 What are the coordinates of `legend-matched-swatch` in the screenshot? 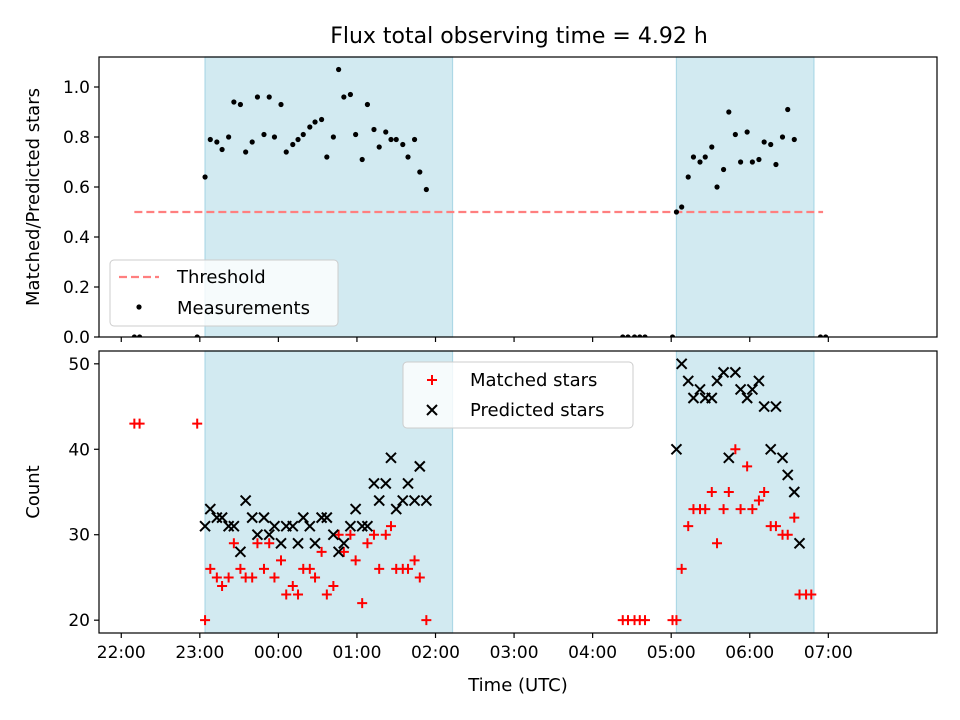 It's located at (432, 380).